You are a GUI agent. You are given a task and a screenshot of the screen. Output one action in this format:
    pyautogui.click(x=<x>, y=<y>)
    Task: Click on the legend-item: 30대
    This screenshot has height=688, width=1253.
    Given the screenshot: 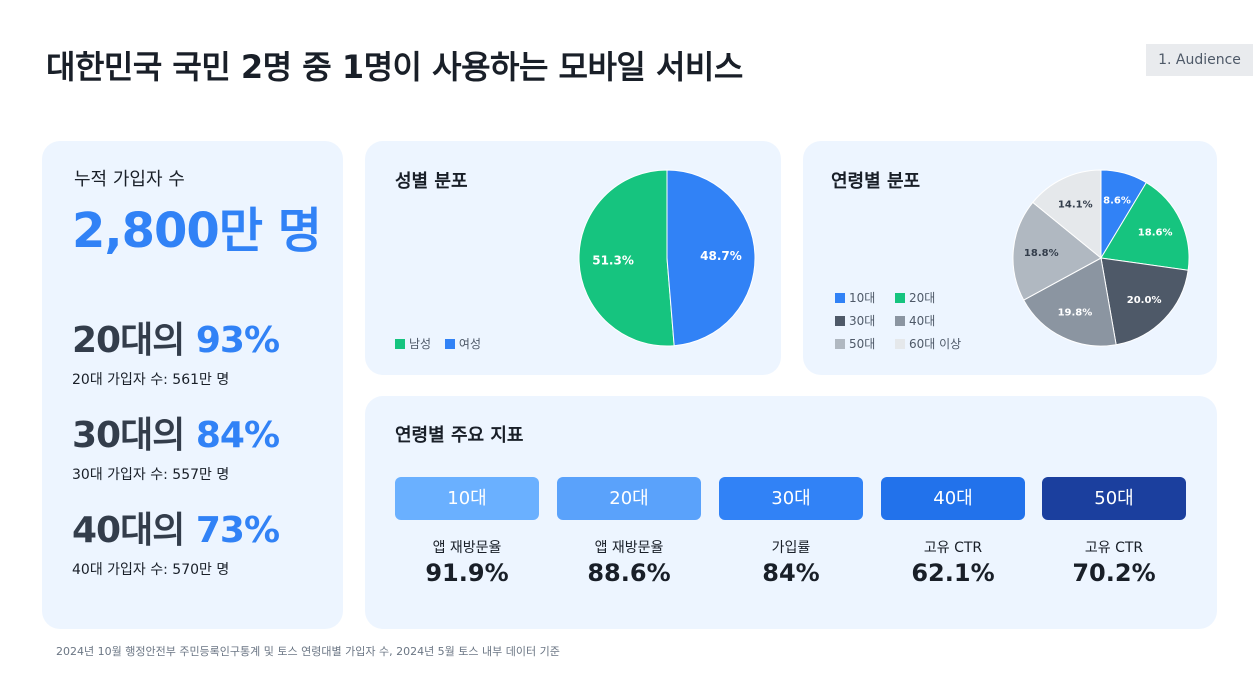 What is the action you would take?
    pyautogui.click(x=865, y=320)
    